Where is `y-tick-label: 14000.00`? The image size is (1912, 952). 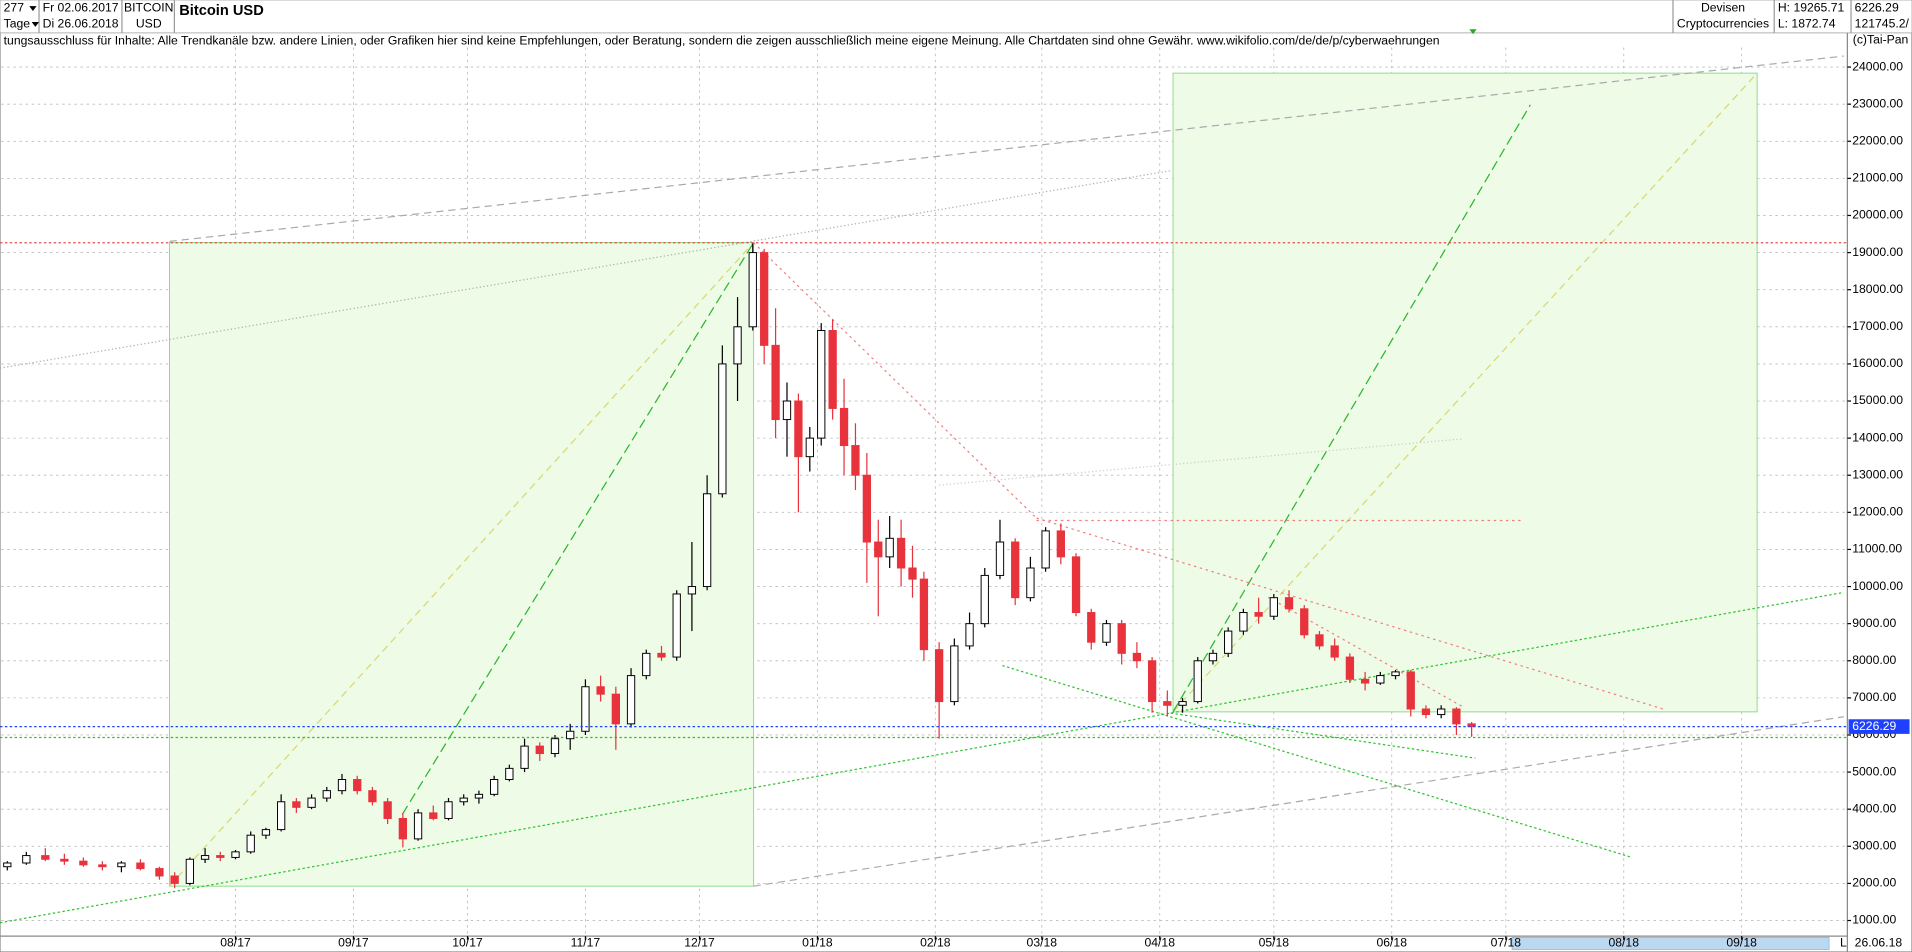 y-tick-label: 14000.00 is located at coordinates (1877, 437).